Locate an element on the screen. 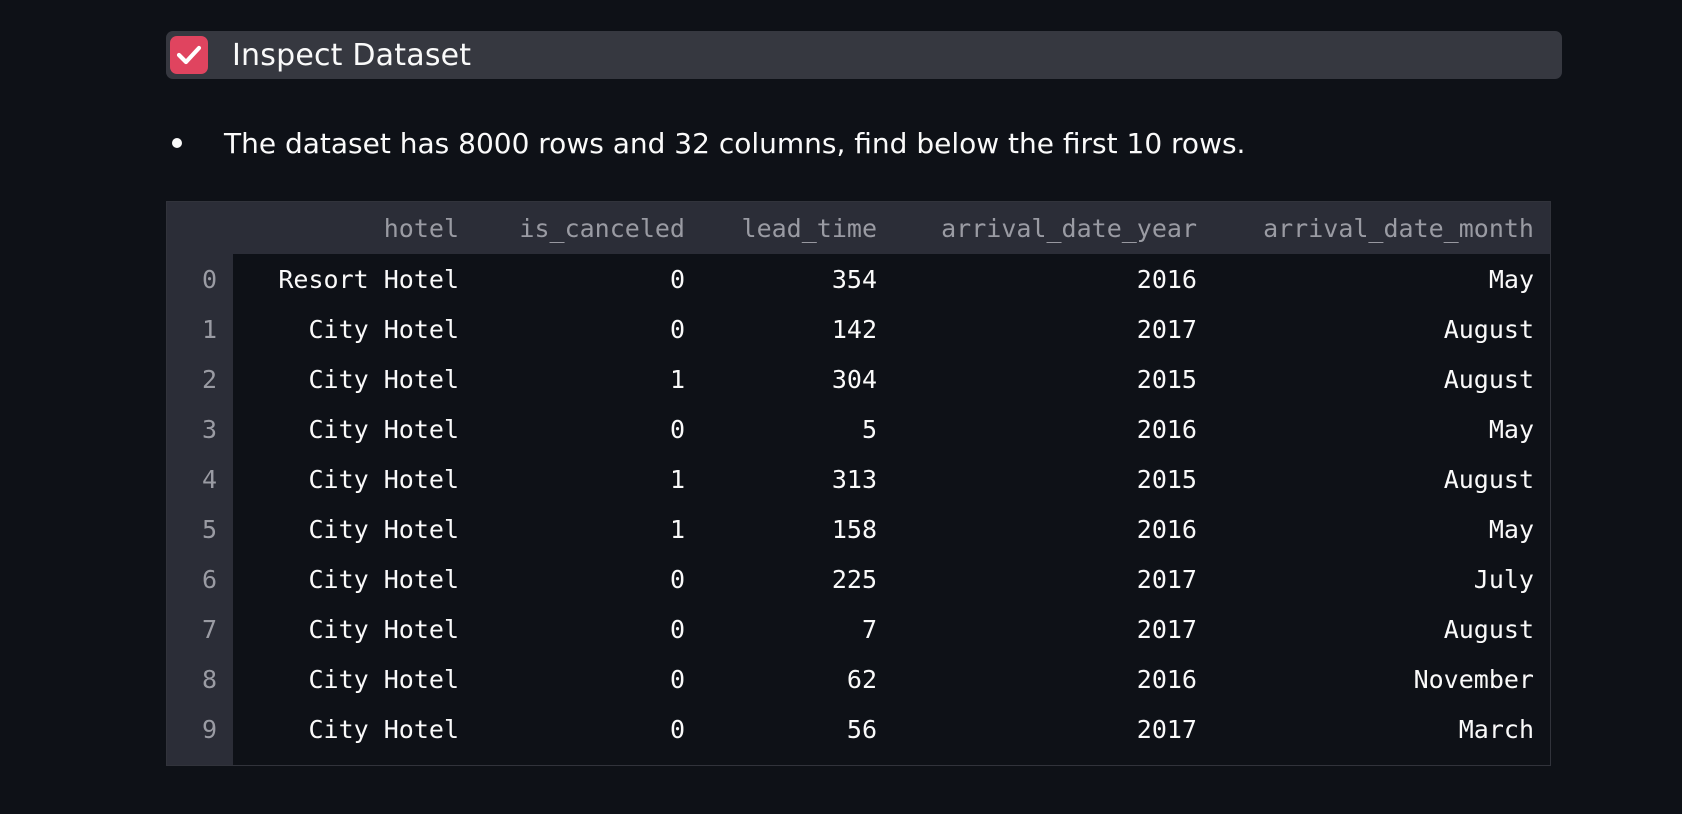 The width and height of the screenshot is (1682, 814). row-index: 7 is located at coordinates (209, 629).